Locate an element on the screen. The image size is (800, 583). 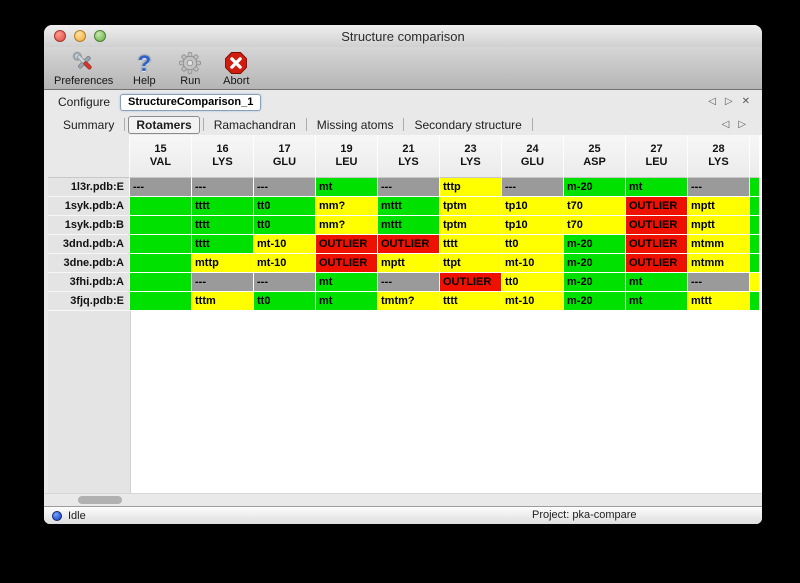
preferences-button: Preferences is located at coordinates (83, 68).